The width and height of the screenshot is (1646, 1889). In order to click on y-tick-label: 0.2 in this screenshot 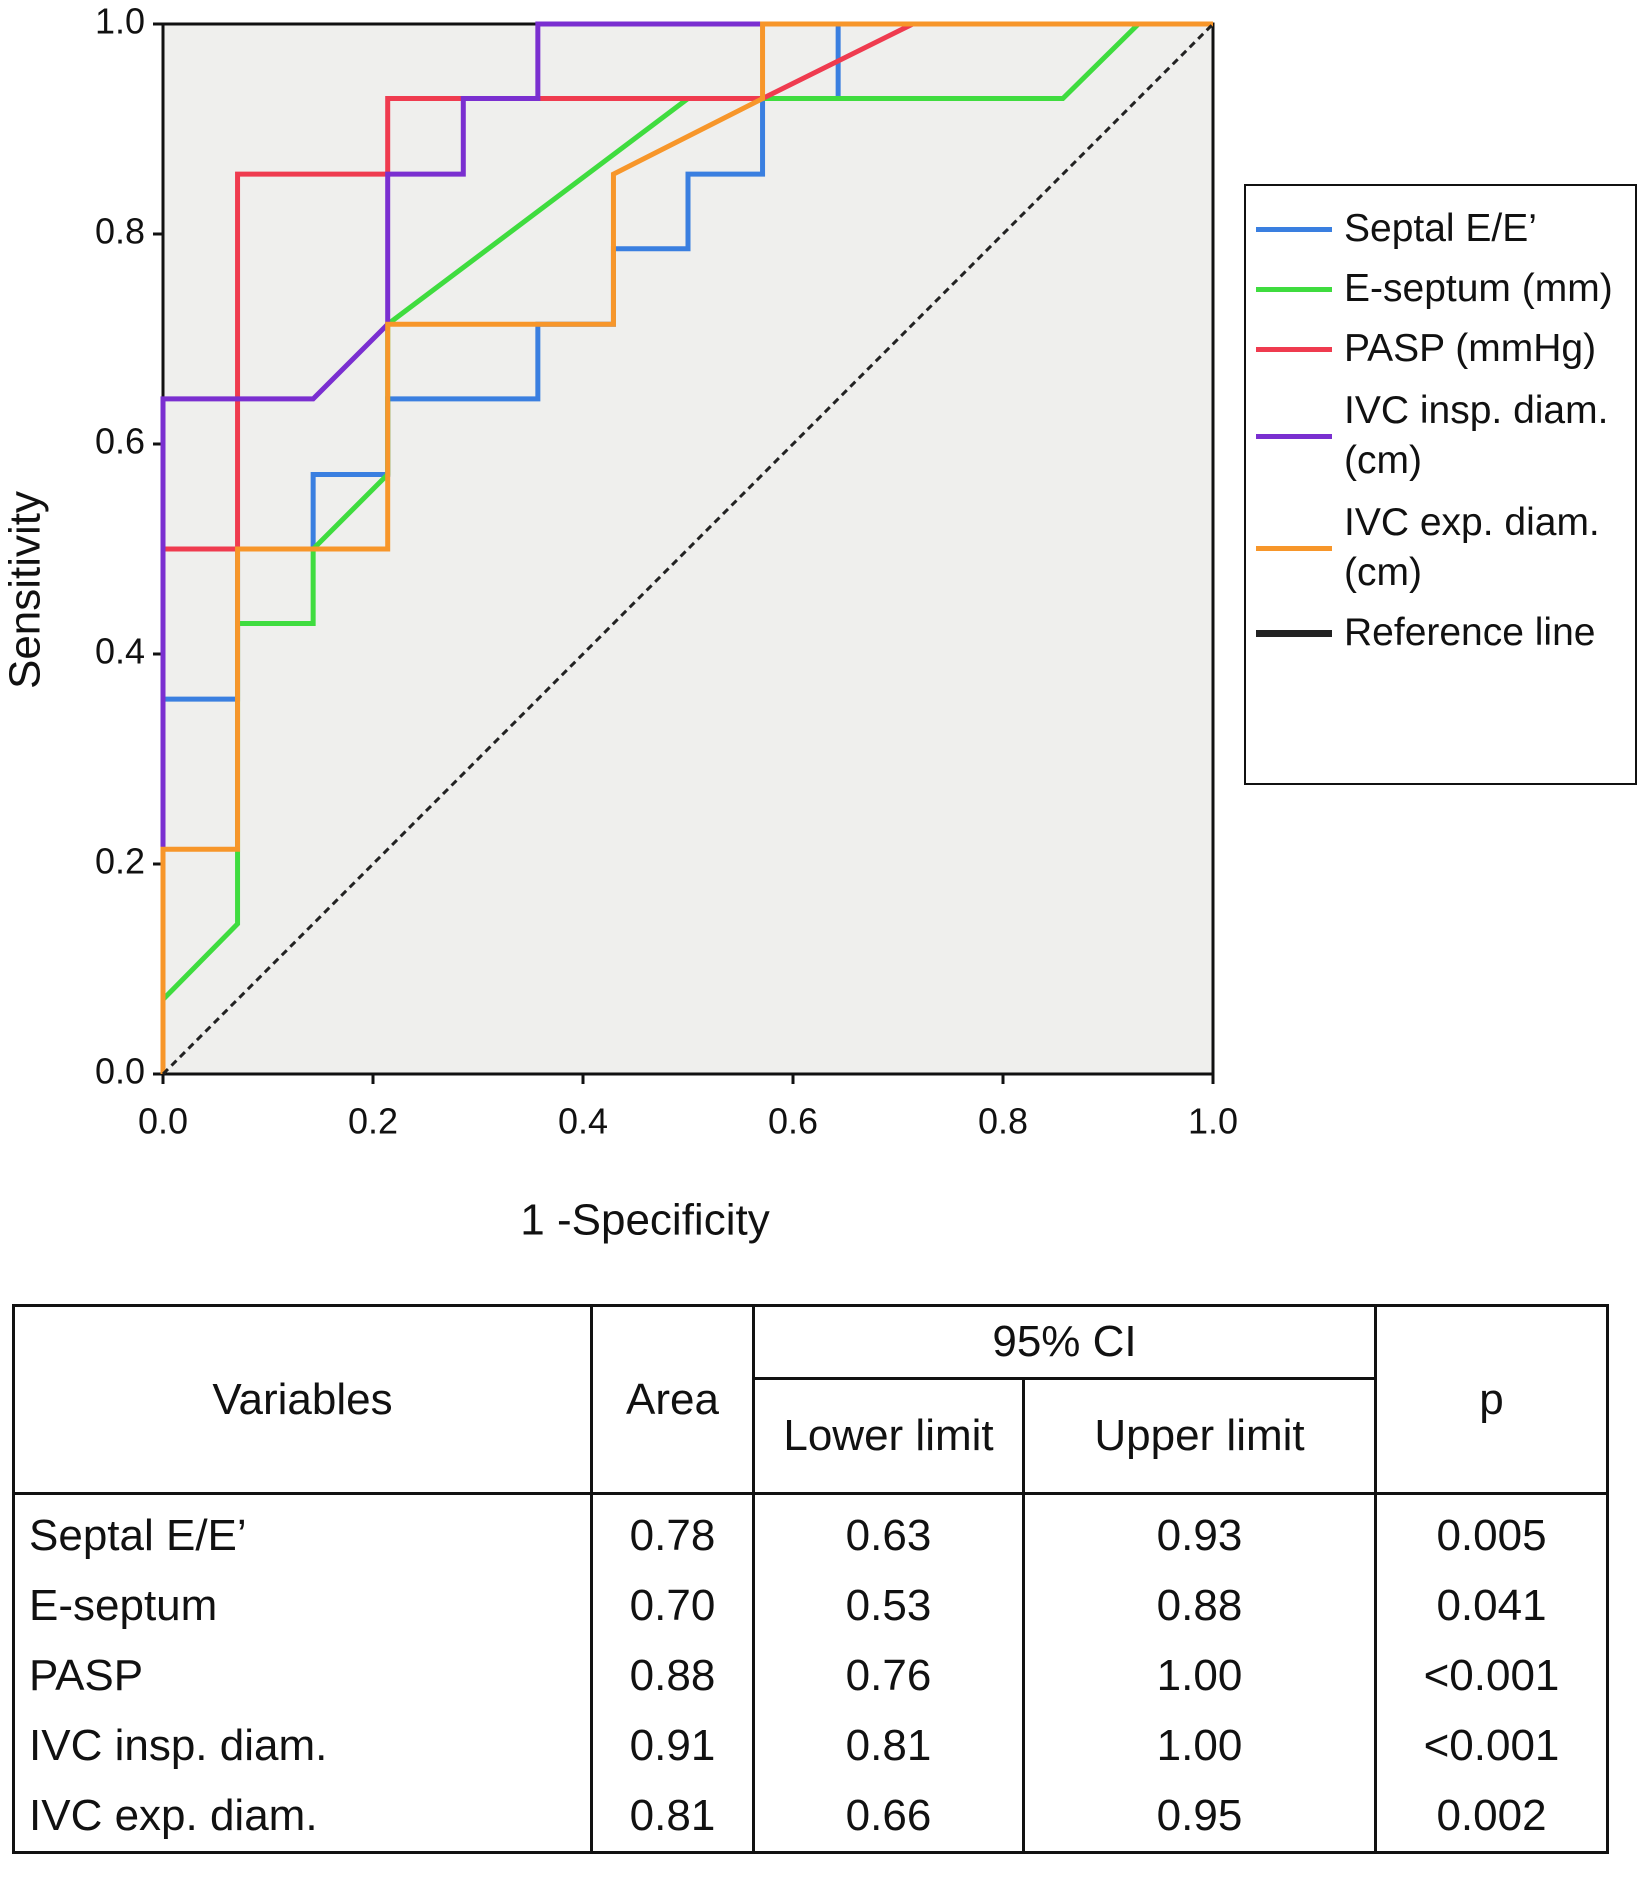, I will do `click(120, 861)`.